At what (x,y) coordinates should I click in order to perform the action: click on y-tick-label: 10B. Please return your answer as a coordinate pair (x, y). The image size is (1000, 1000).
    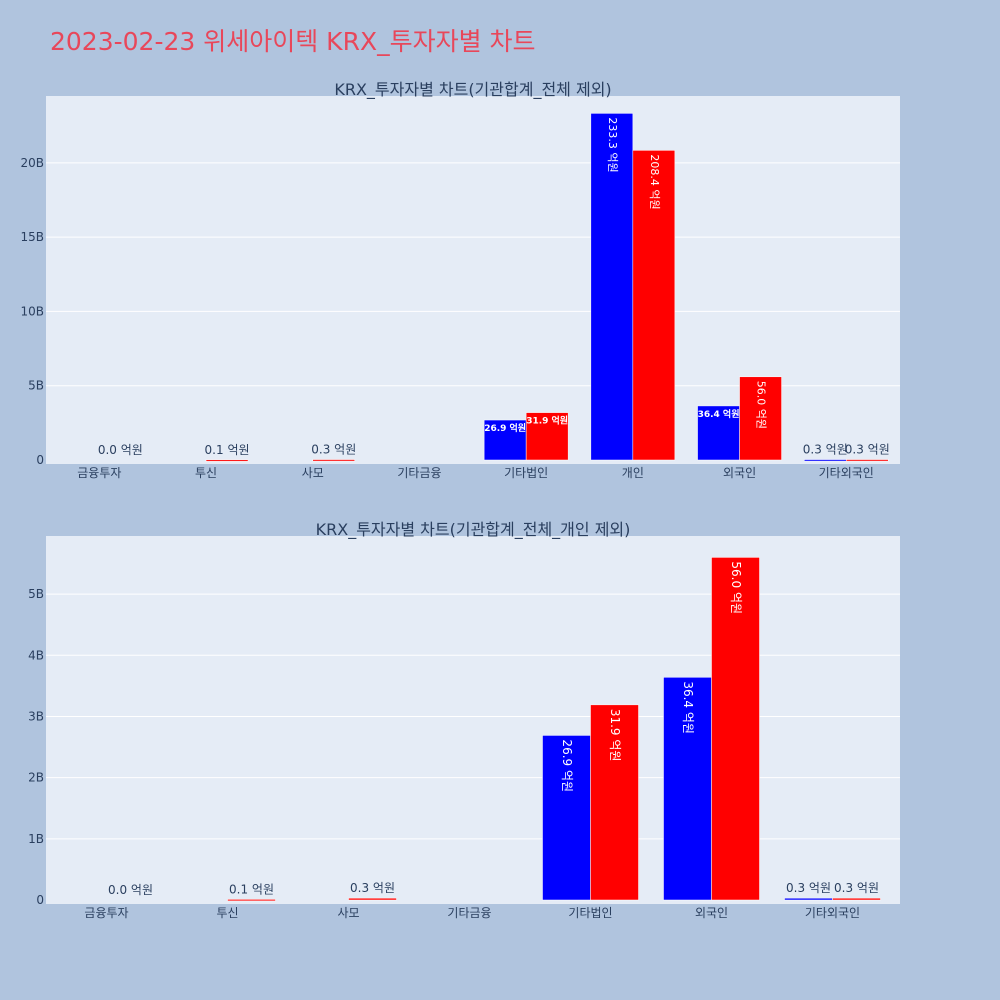
    Looking at the image, I should click on (32, 311).